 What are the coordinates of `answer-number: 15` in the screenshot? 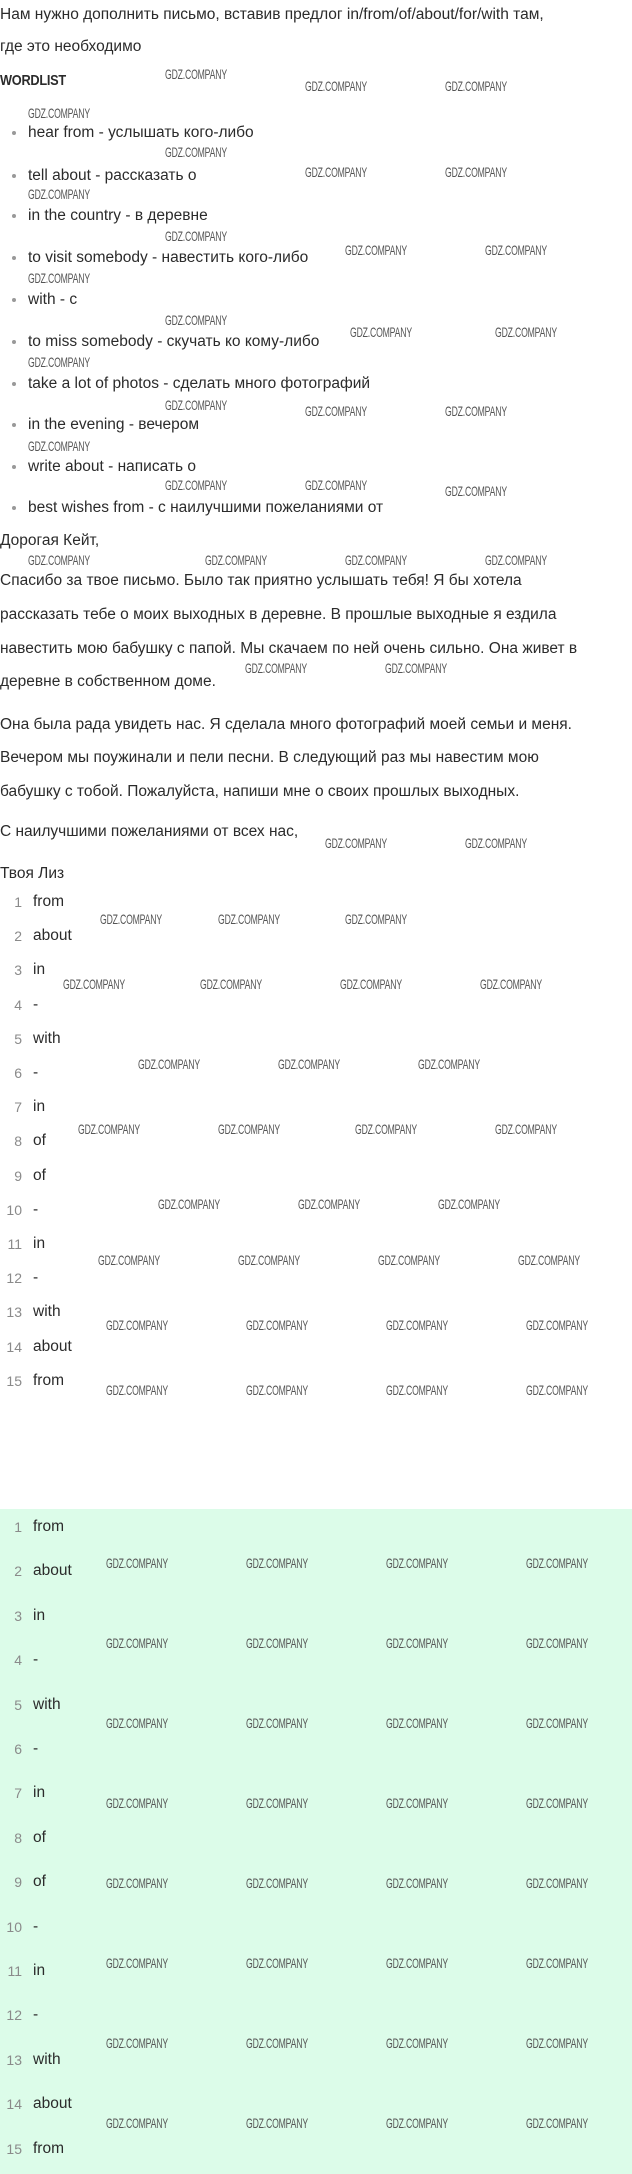 It's located at (14, 1381).